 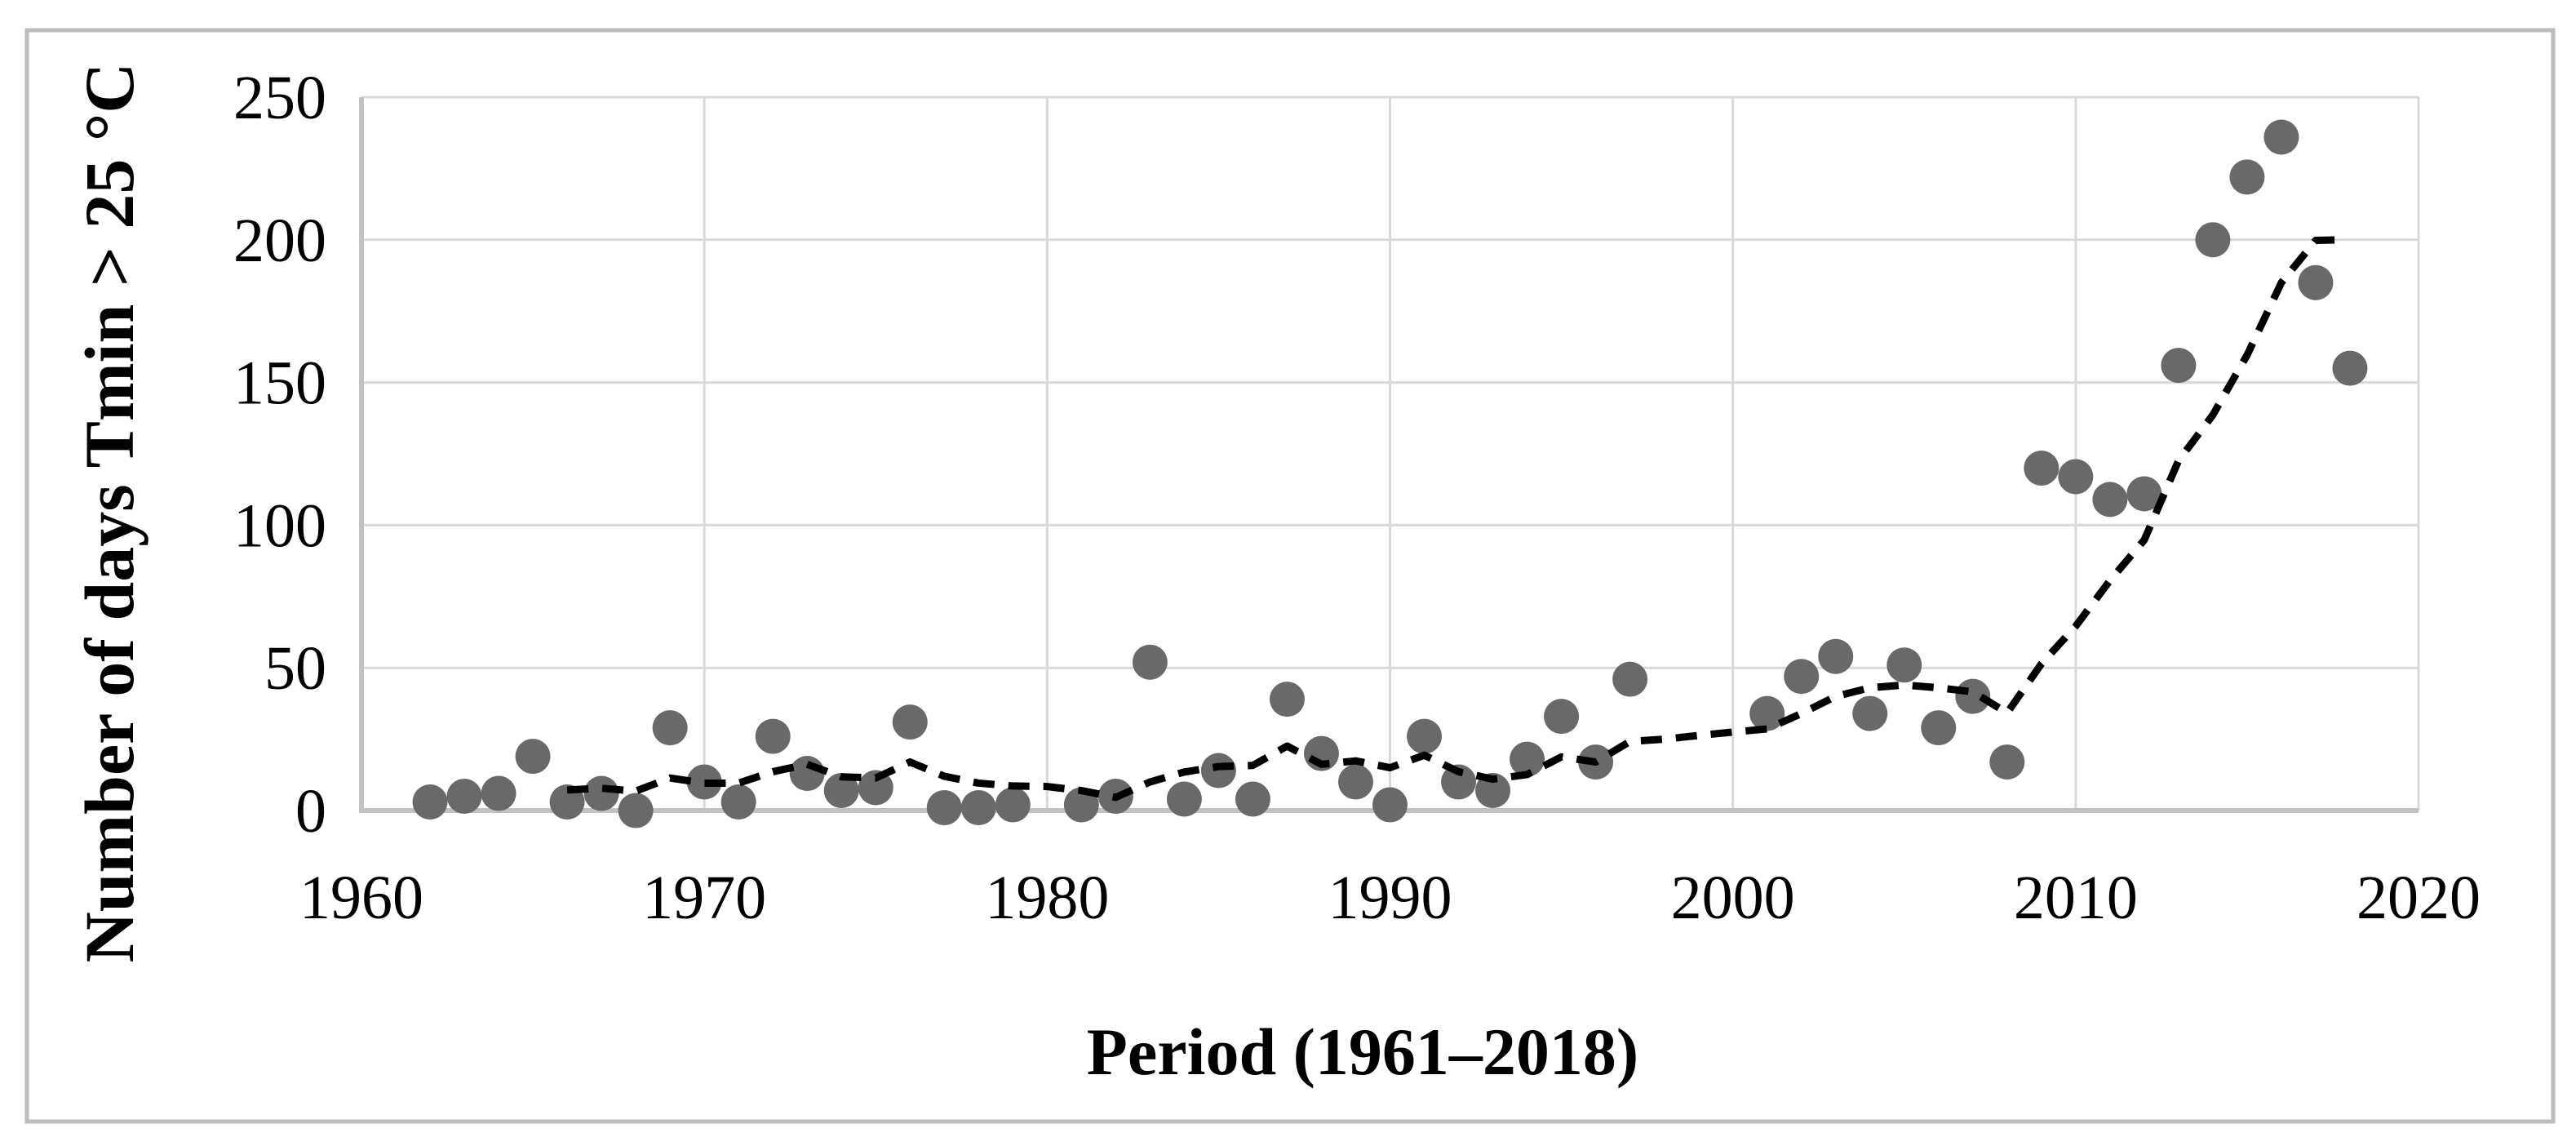 I want to click on x-tick-label: 2010, so click(x=2076, y=898).